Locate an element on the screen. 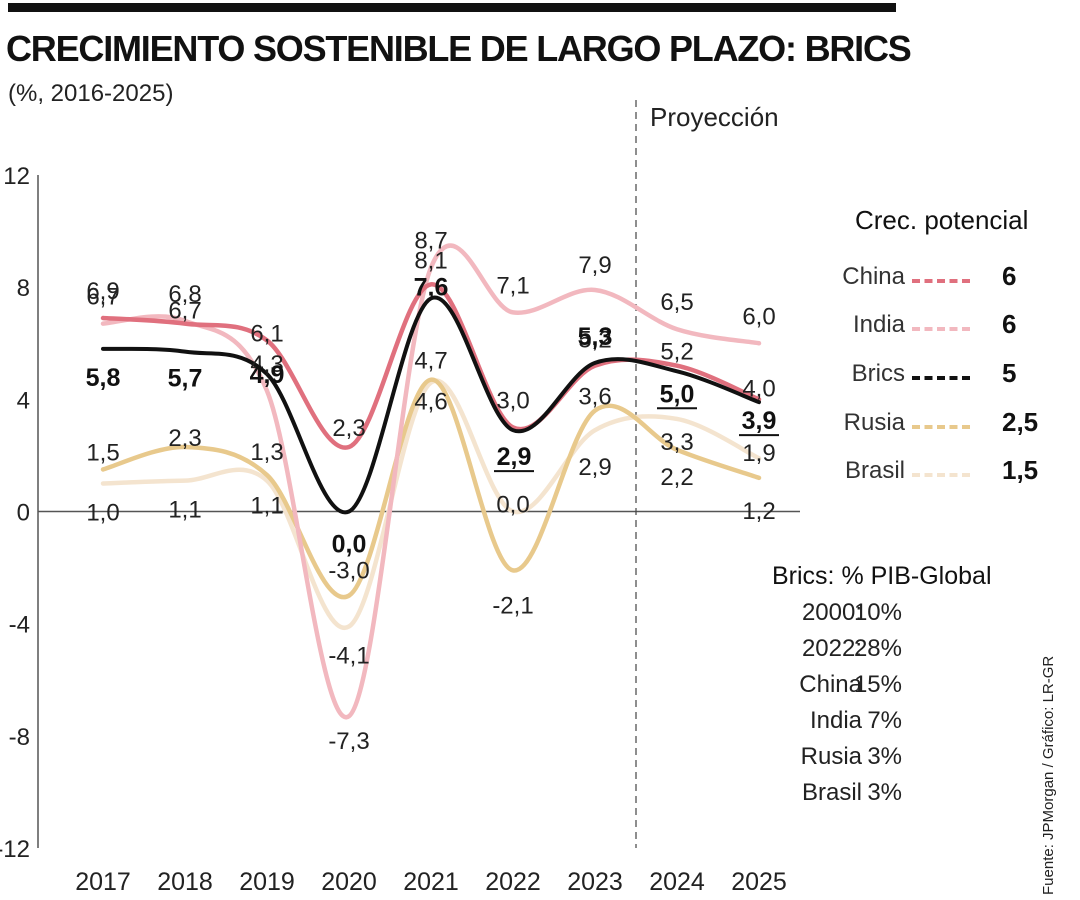  legend-label: China is located at coordinates (873, 276).